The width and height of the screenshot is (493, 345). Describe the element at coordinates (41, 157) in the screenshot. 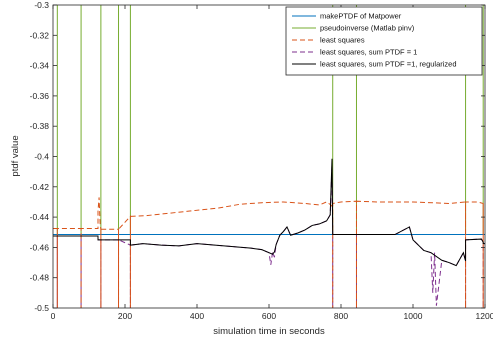

I see `y-tick-label: -0.4` at that location.